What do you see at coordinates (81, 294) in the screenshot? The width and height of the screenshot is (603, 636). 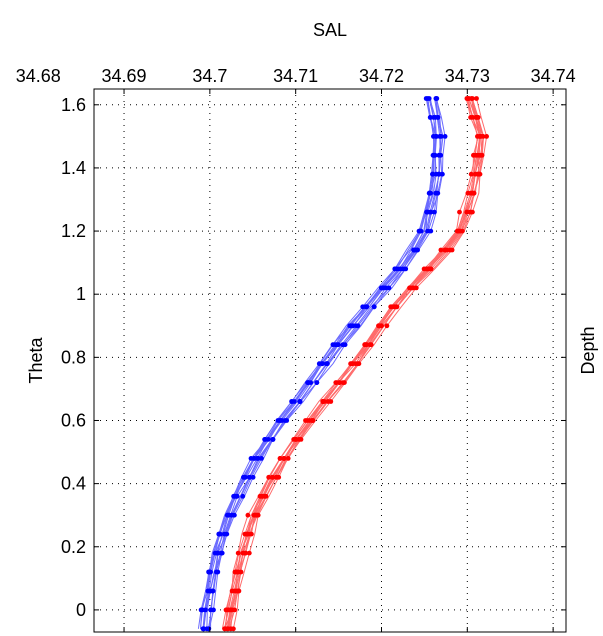 I see `y-tick-label: 1` at bounding box center [81, 294].